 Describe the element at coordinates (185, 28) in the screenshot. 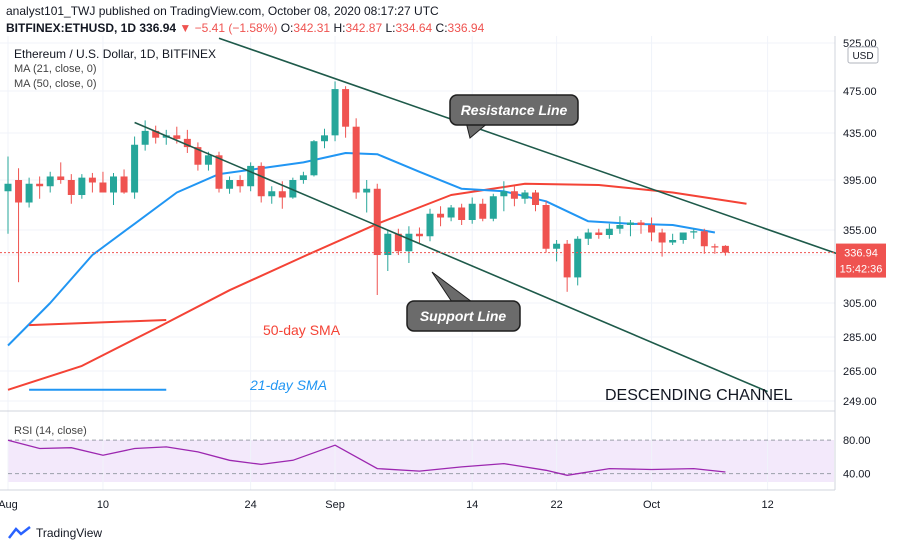

I see `price-change-arrow-icon: ▼` at that location.